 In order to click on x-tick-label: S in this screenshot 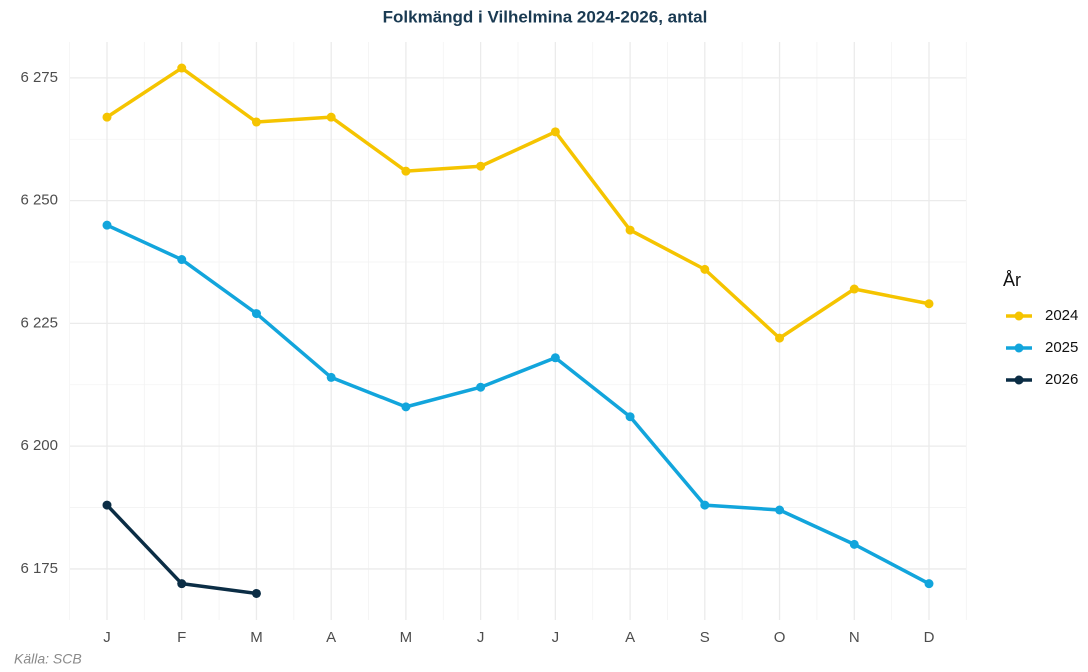, I will do `click(705, 637)`.